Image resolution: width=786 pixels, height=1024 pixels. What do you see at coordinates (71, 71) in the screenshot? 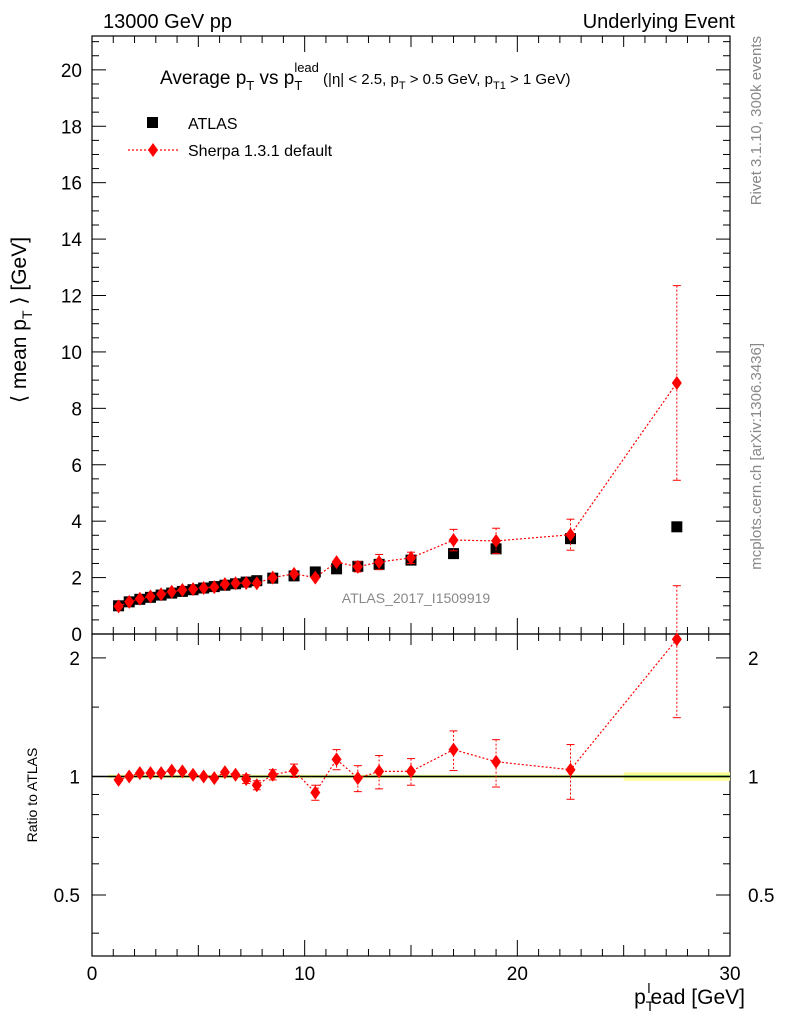
I see `main-y-tick-label: 20` at bounding box center [71, 71].